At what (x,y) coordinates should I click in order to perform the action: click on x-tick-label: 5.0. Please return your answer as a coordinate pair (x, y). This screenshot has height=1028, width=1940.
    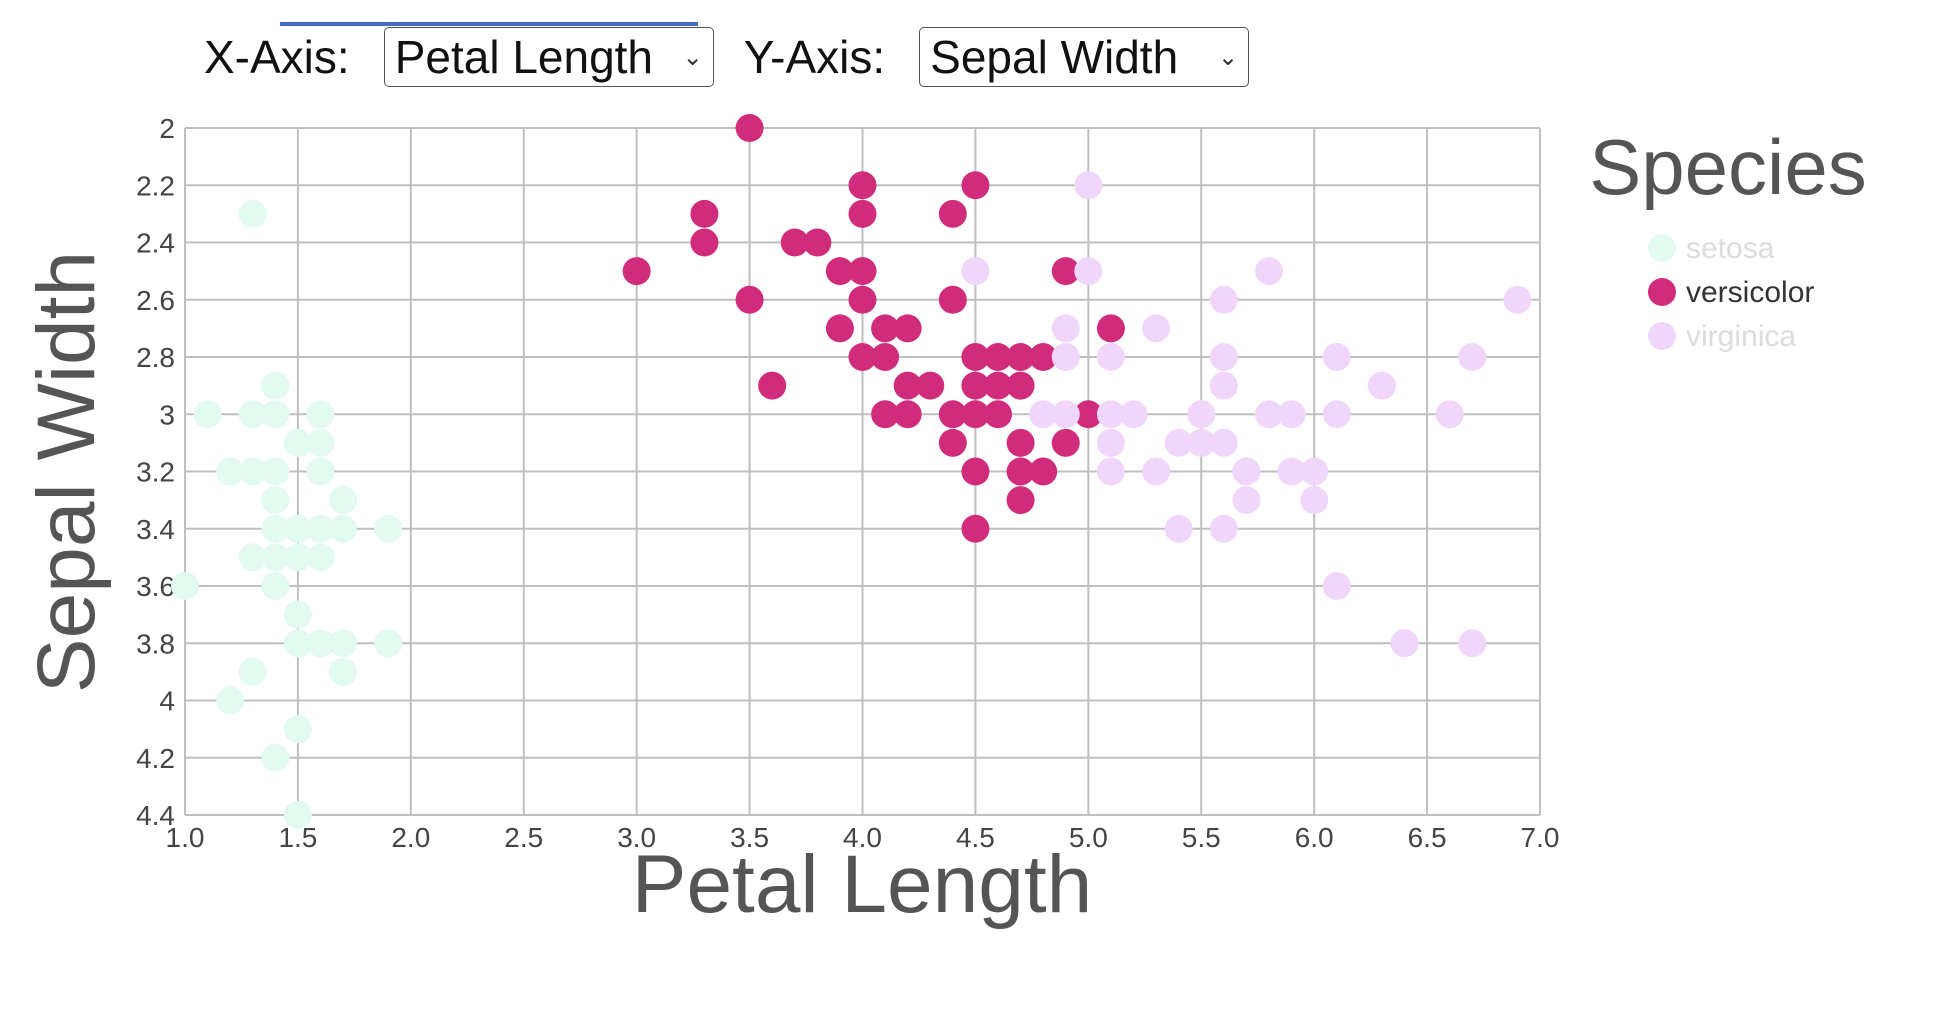
    Looking at the image, I should click on (1088, 837).